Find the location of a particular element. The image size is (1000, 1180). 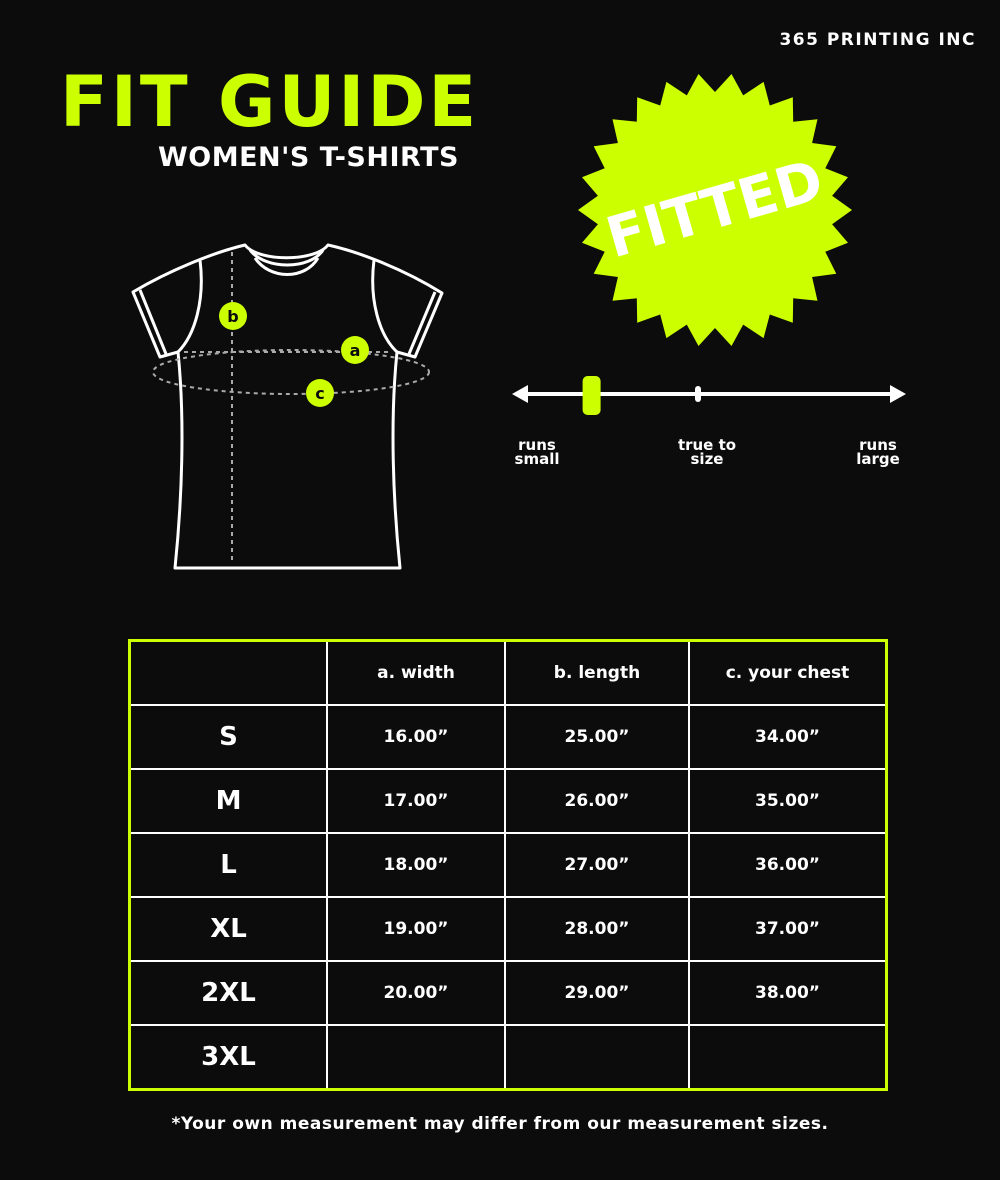

svg-text: a is located at coordinates (355, 350).